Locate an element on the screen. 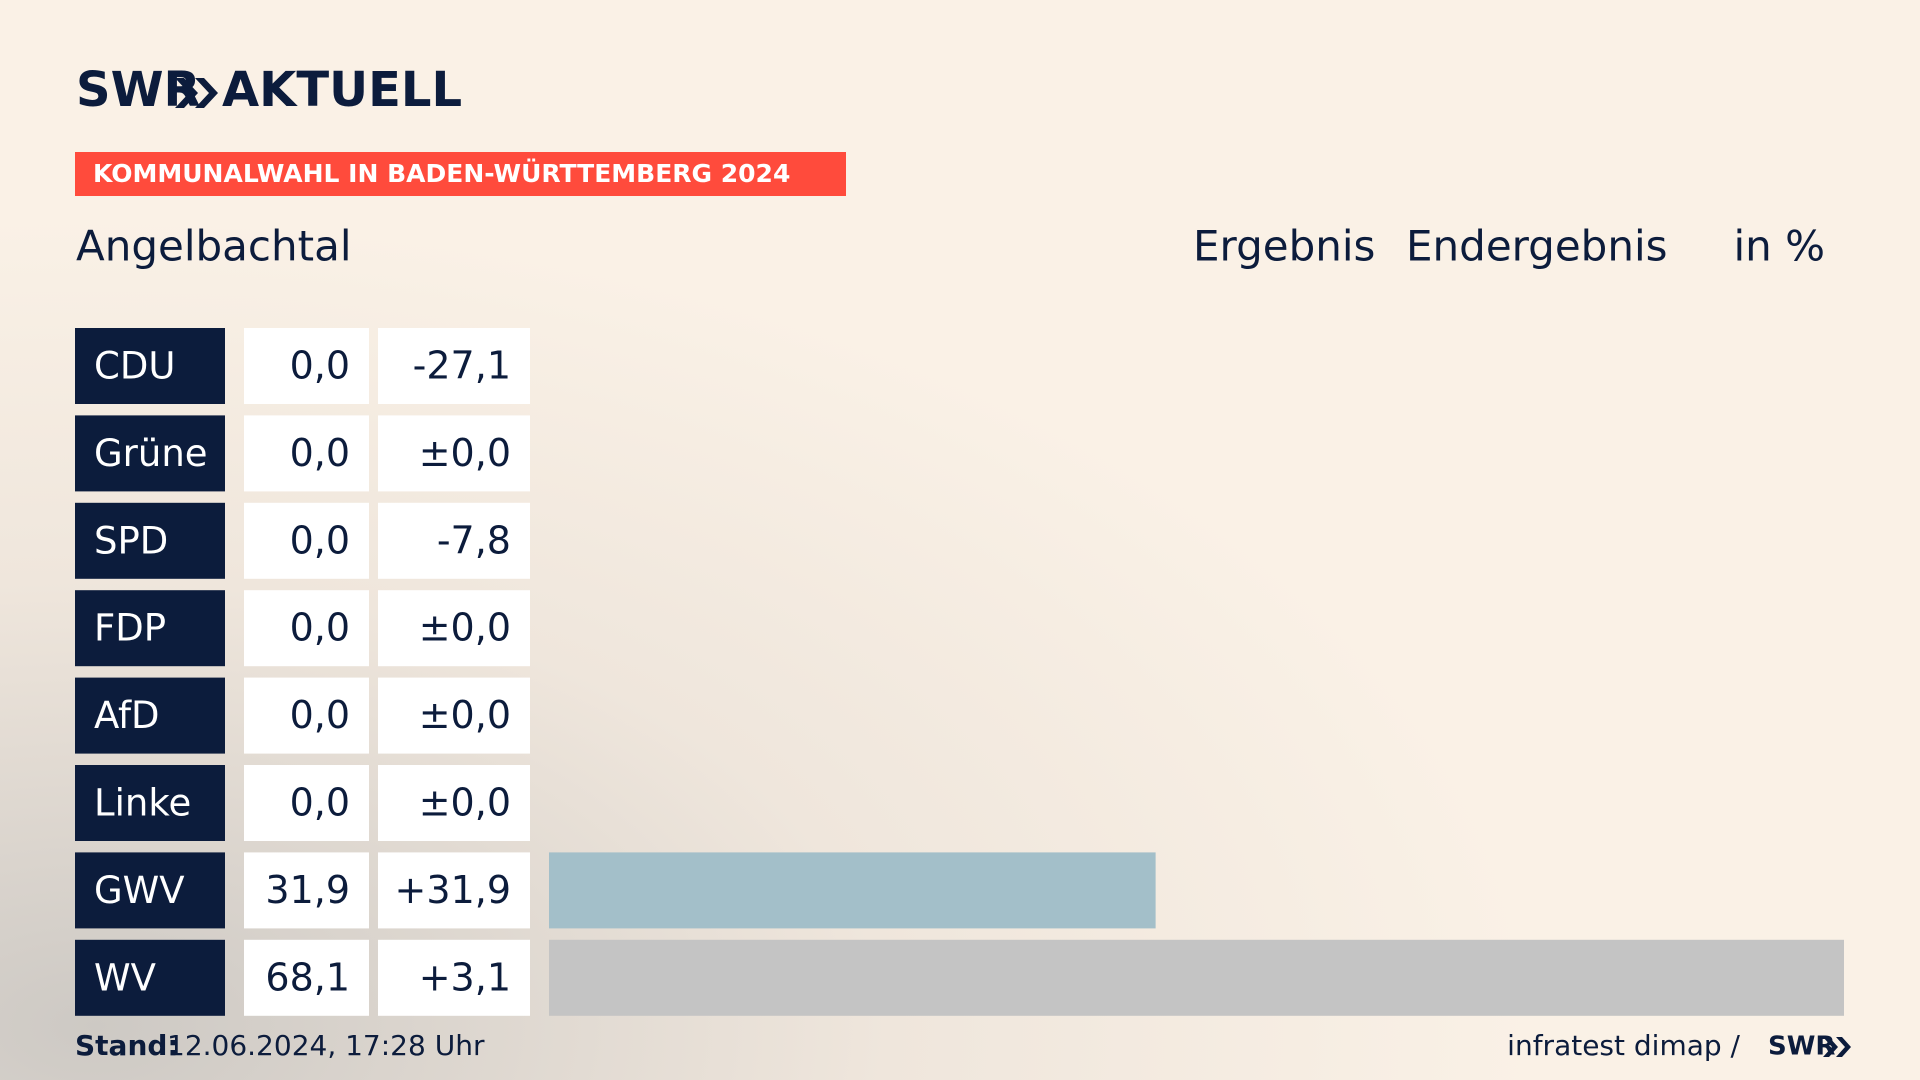  footer-date: 12.06.2024, 17:28 Uhr is located at coordinates (326, 1045).